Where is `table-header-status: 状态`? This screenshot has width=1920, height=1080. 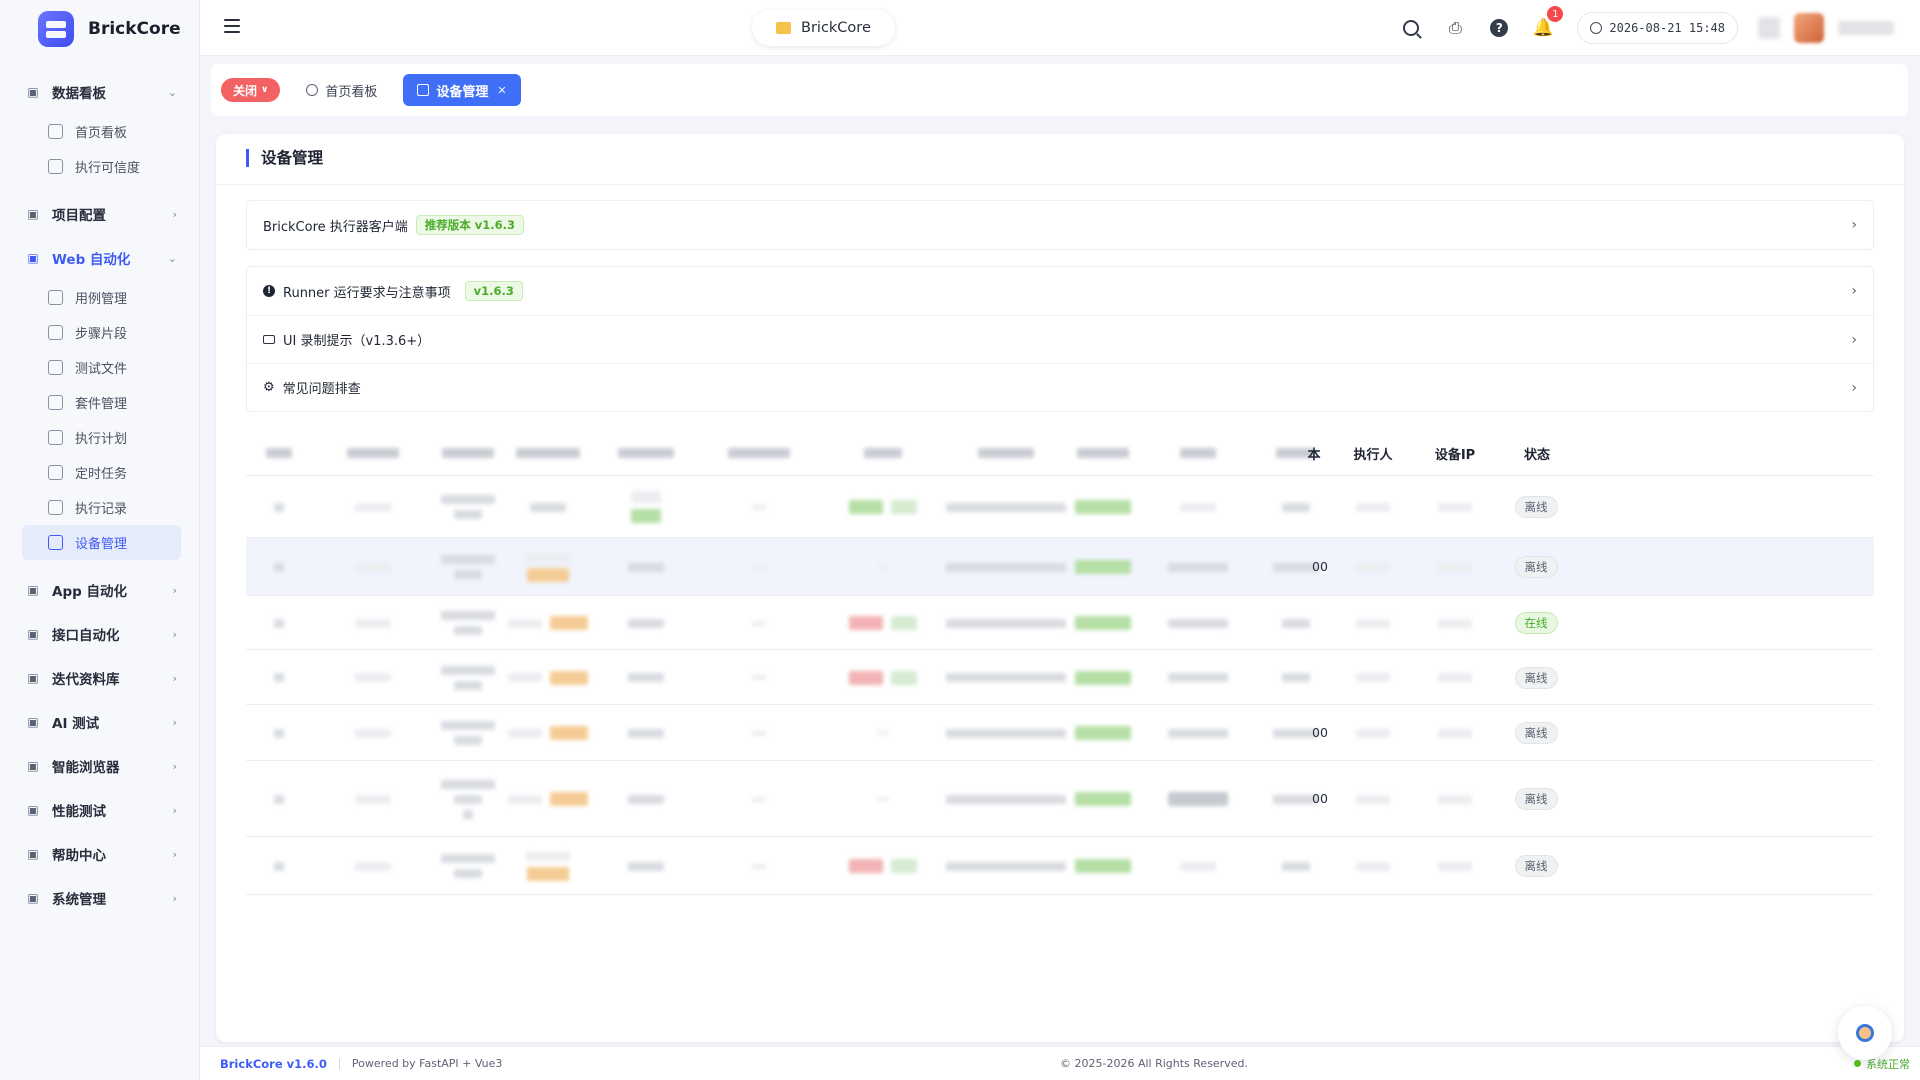 table-header-status: 状态 is located at coordinates (1536, 455).